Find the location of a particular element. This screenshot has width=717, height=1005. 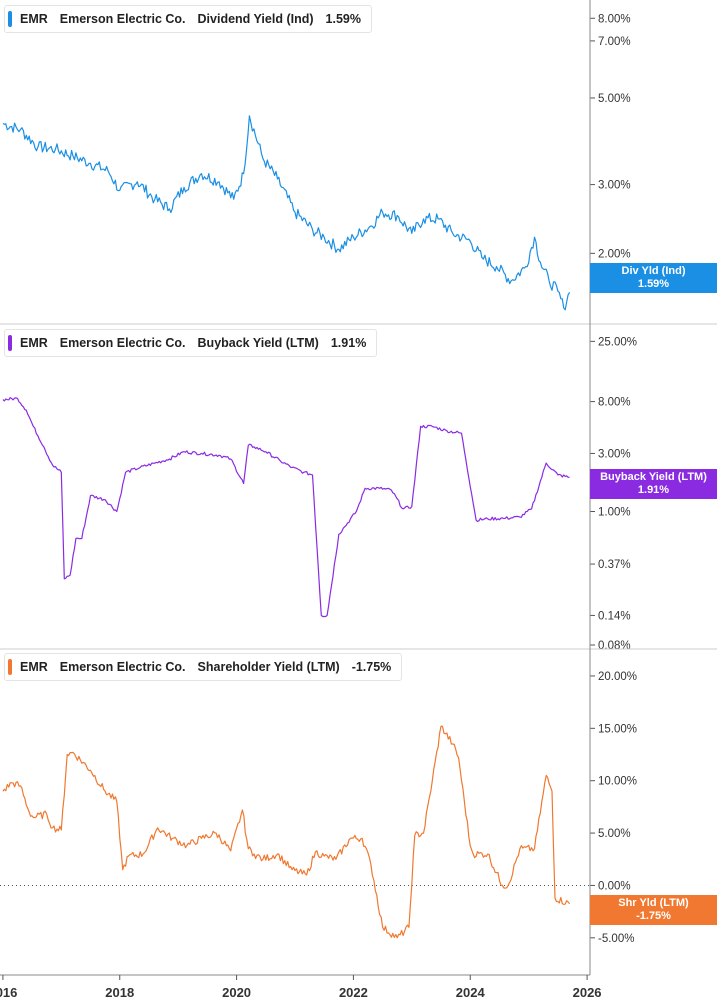

dividend-yield-ytick-label: 8.00% is located at coordinates (614, 19).